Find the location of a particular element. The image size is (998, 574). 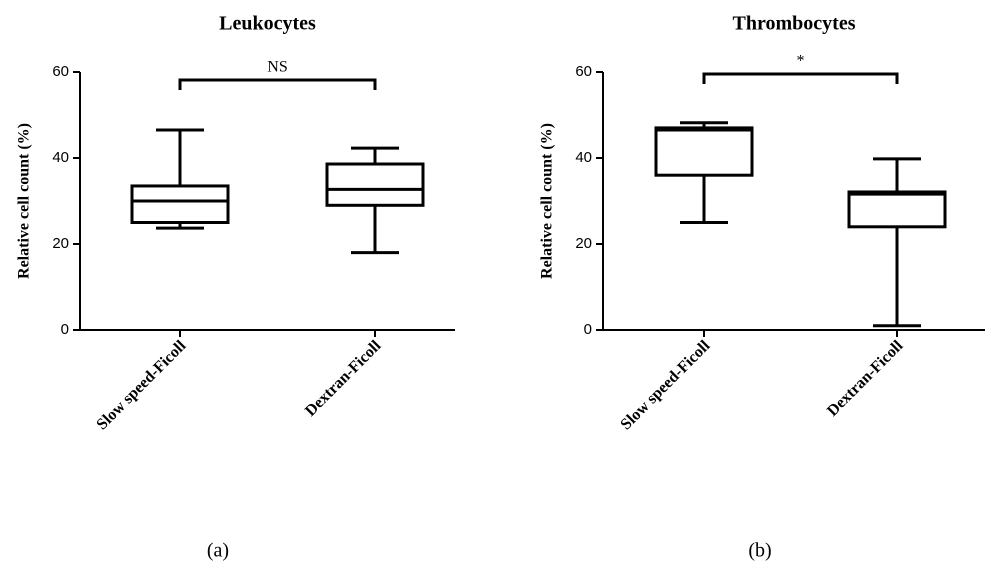

panel-label: (a) is located at coordinates (218, 551).